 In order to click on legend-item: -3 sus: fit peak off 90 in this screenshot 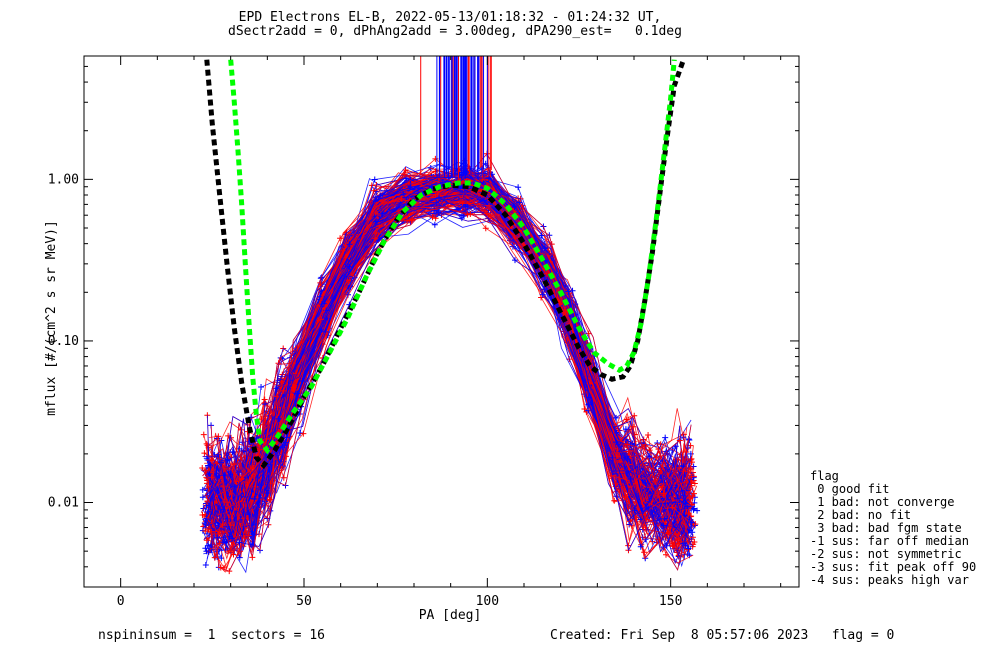, I will do `click(893, 567)`.